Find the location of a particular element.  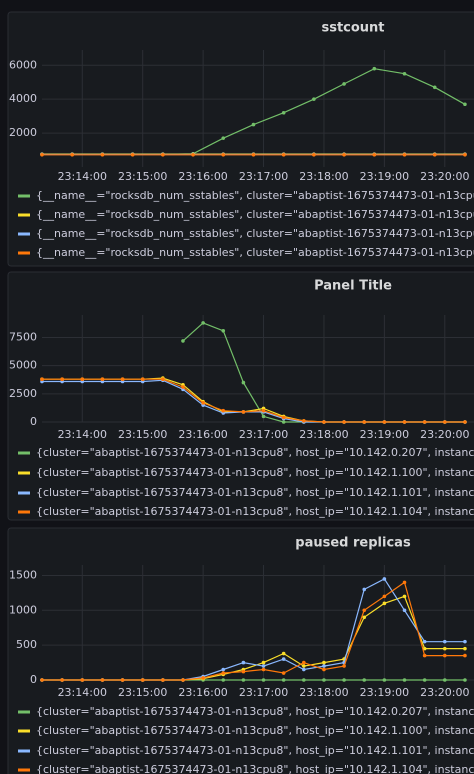

y-tick-label: 1500 is located at coordinates (23, 574).